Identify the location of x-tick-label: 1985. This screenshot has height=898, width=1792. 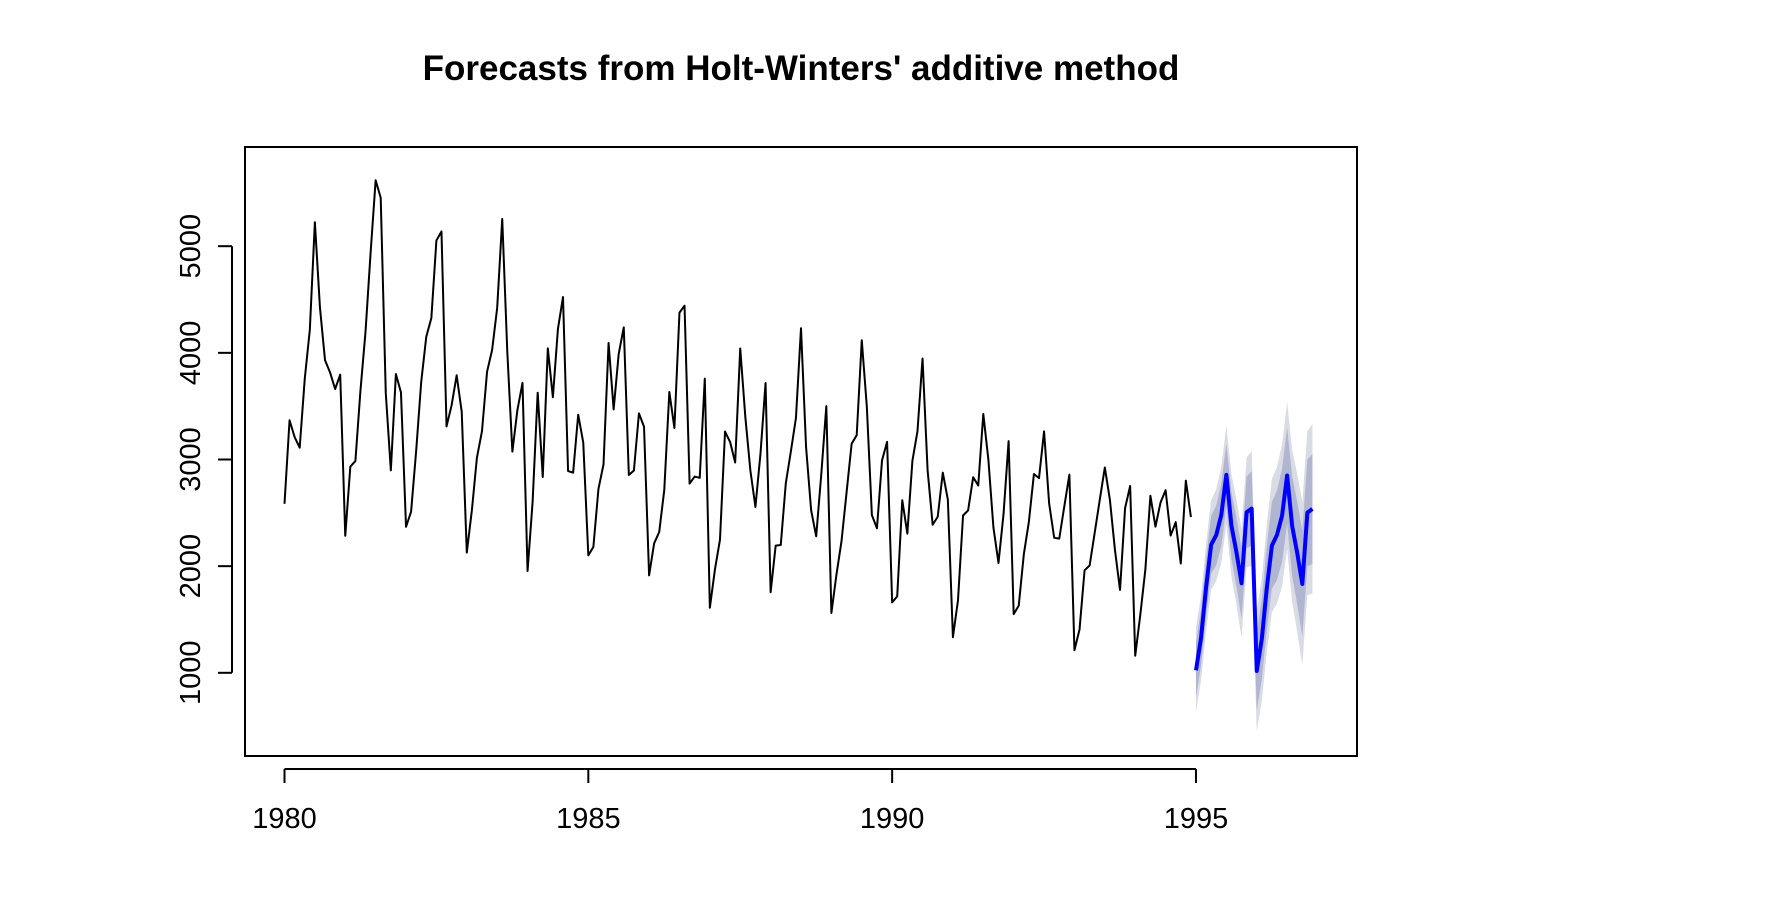
(588, 819).